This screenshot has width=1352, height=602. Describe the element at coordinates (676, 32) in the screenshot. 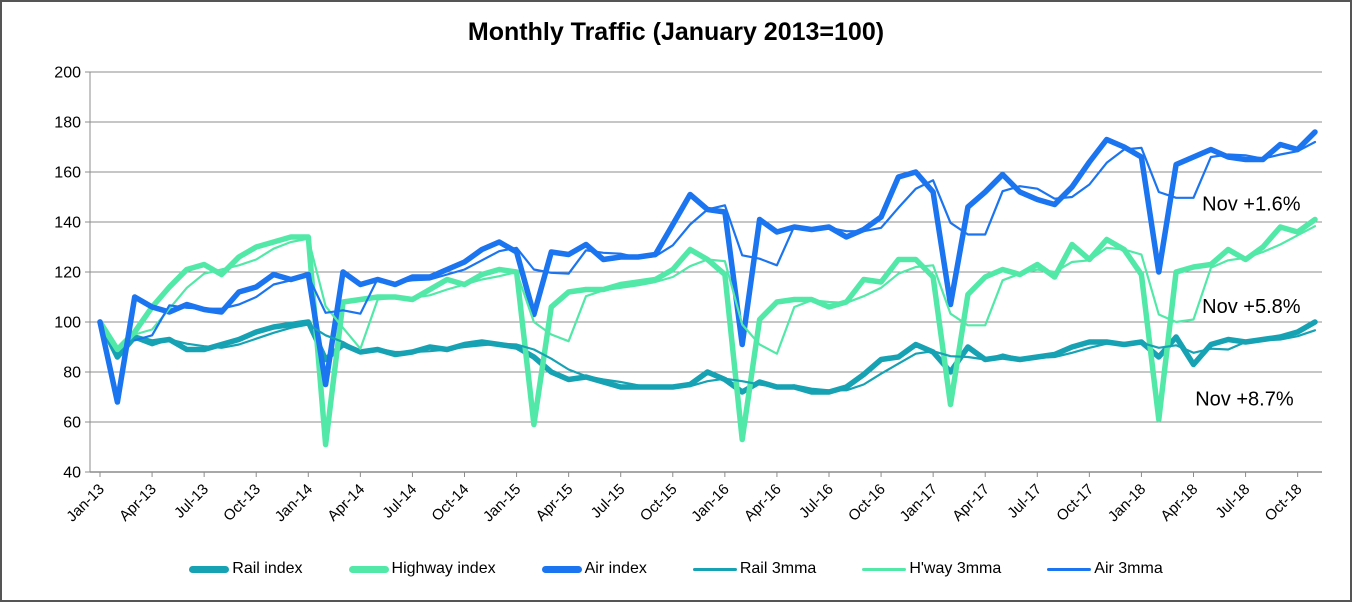

I see `chart-title: Monthly Traffic (January 2013=100)` at that location.